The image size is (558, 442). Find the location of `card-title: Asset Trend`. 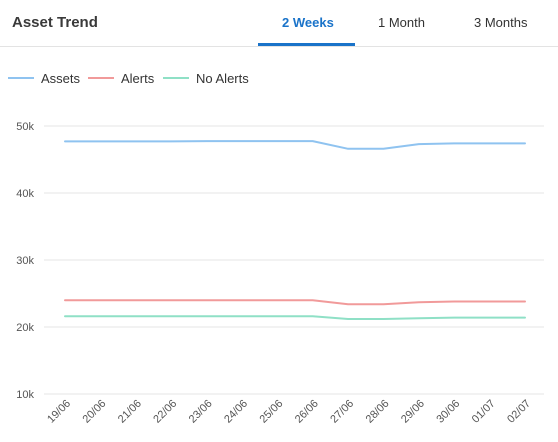

card-title: Asset Trend is located at coordinates (55, 22).